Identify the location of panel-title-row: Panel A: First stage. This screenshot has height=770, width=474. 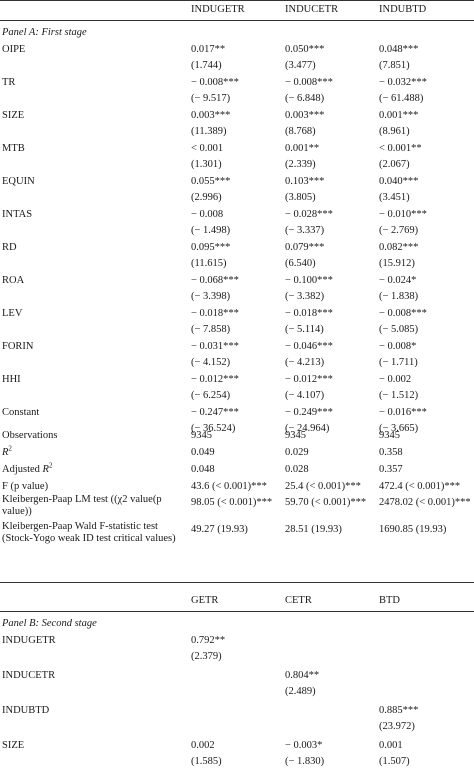
(237, 32).